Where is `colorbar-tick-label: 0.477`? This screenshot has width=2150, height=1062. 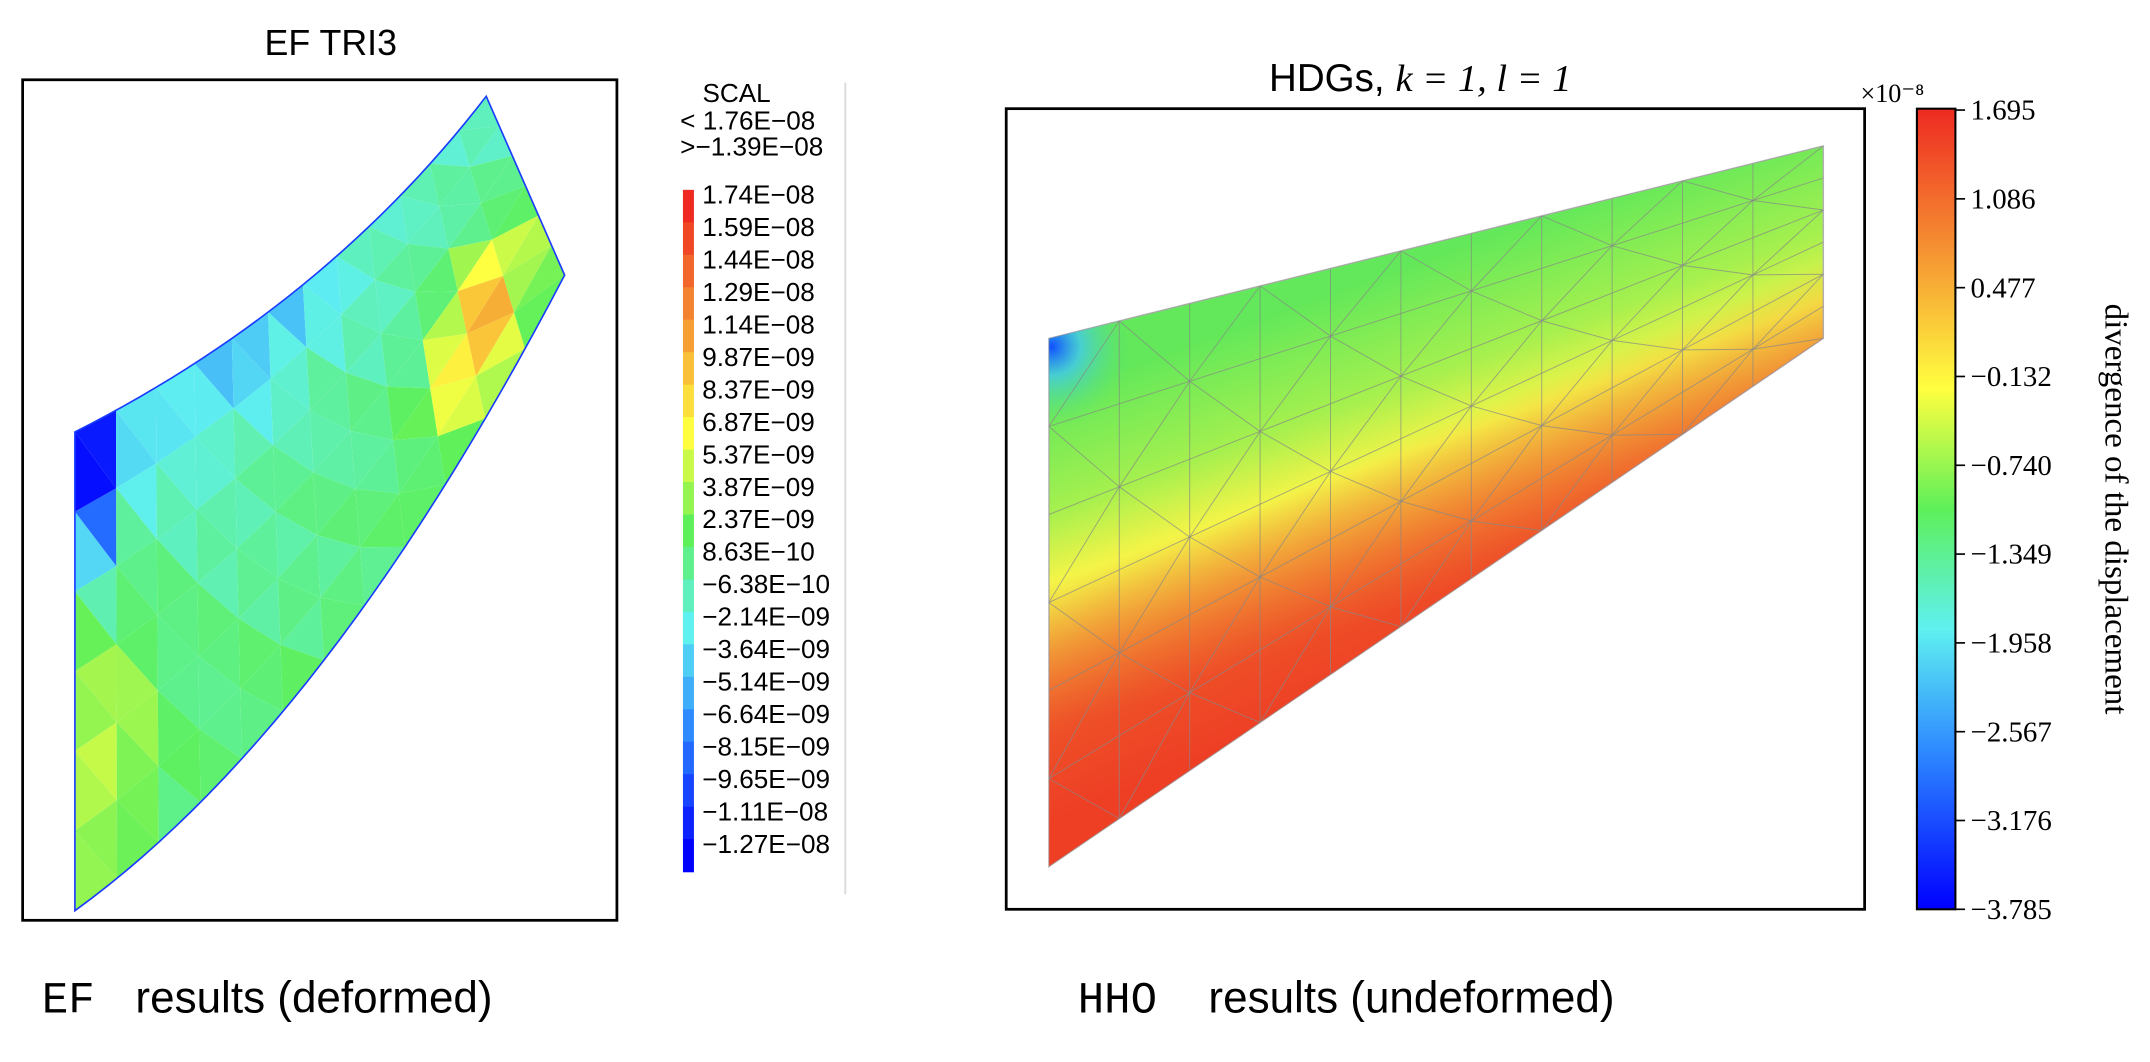
colorbar-tick-label: 0.477 is located at coordinates (2003, 288).